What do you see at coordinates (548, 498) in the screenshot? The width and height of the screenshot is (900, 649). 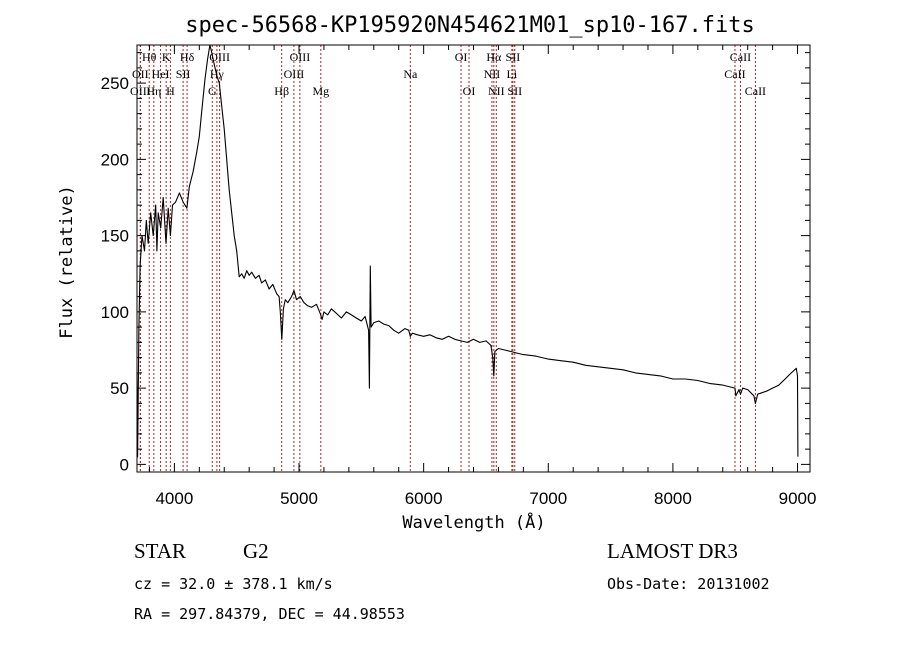 I see `x-tick-label: 7000` at bounding box center [548, 498].